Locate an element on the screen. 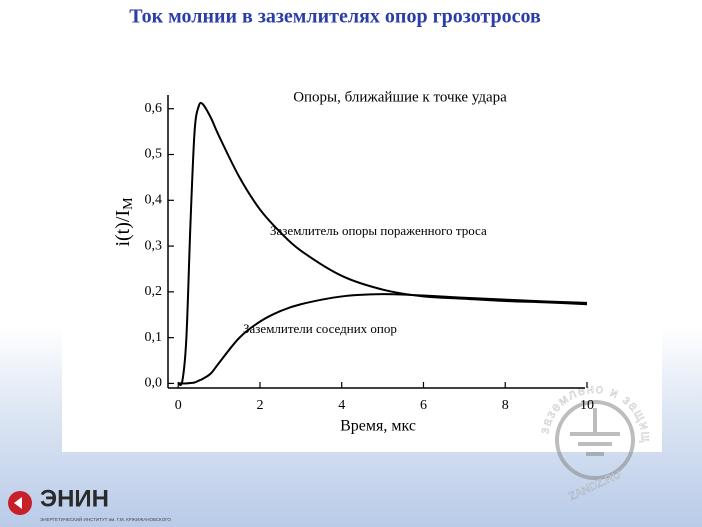 The width and height of the screenshot is (702, 527). watermark-ring is located at coordinates (595, 440).